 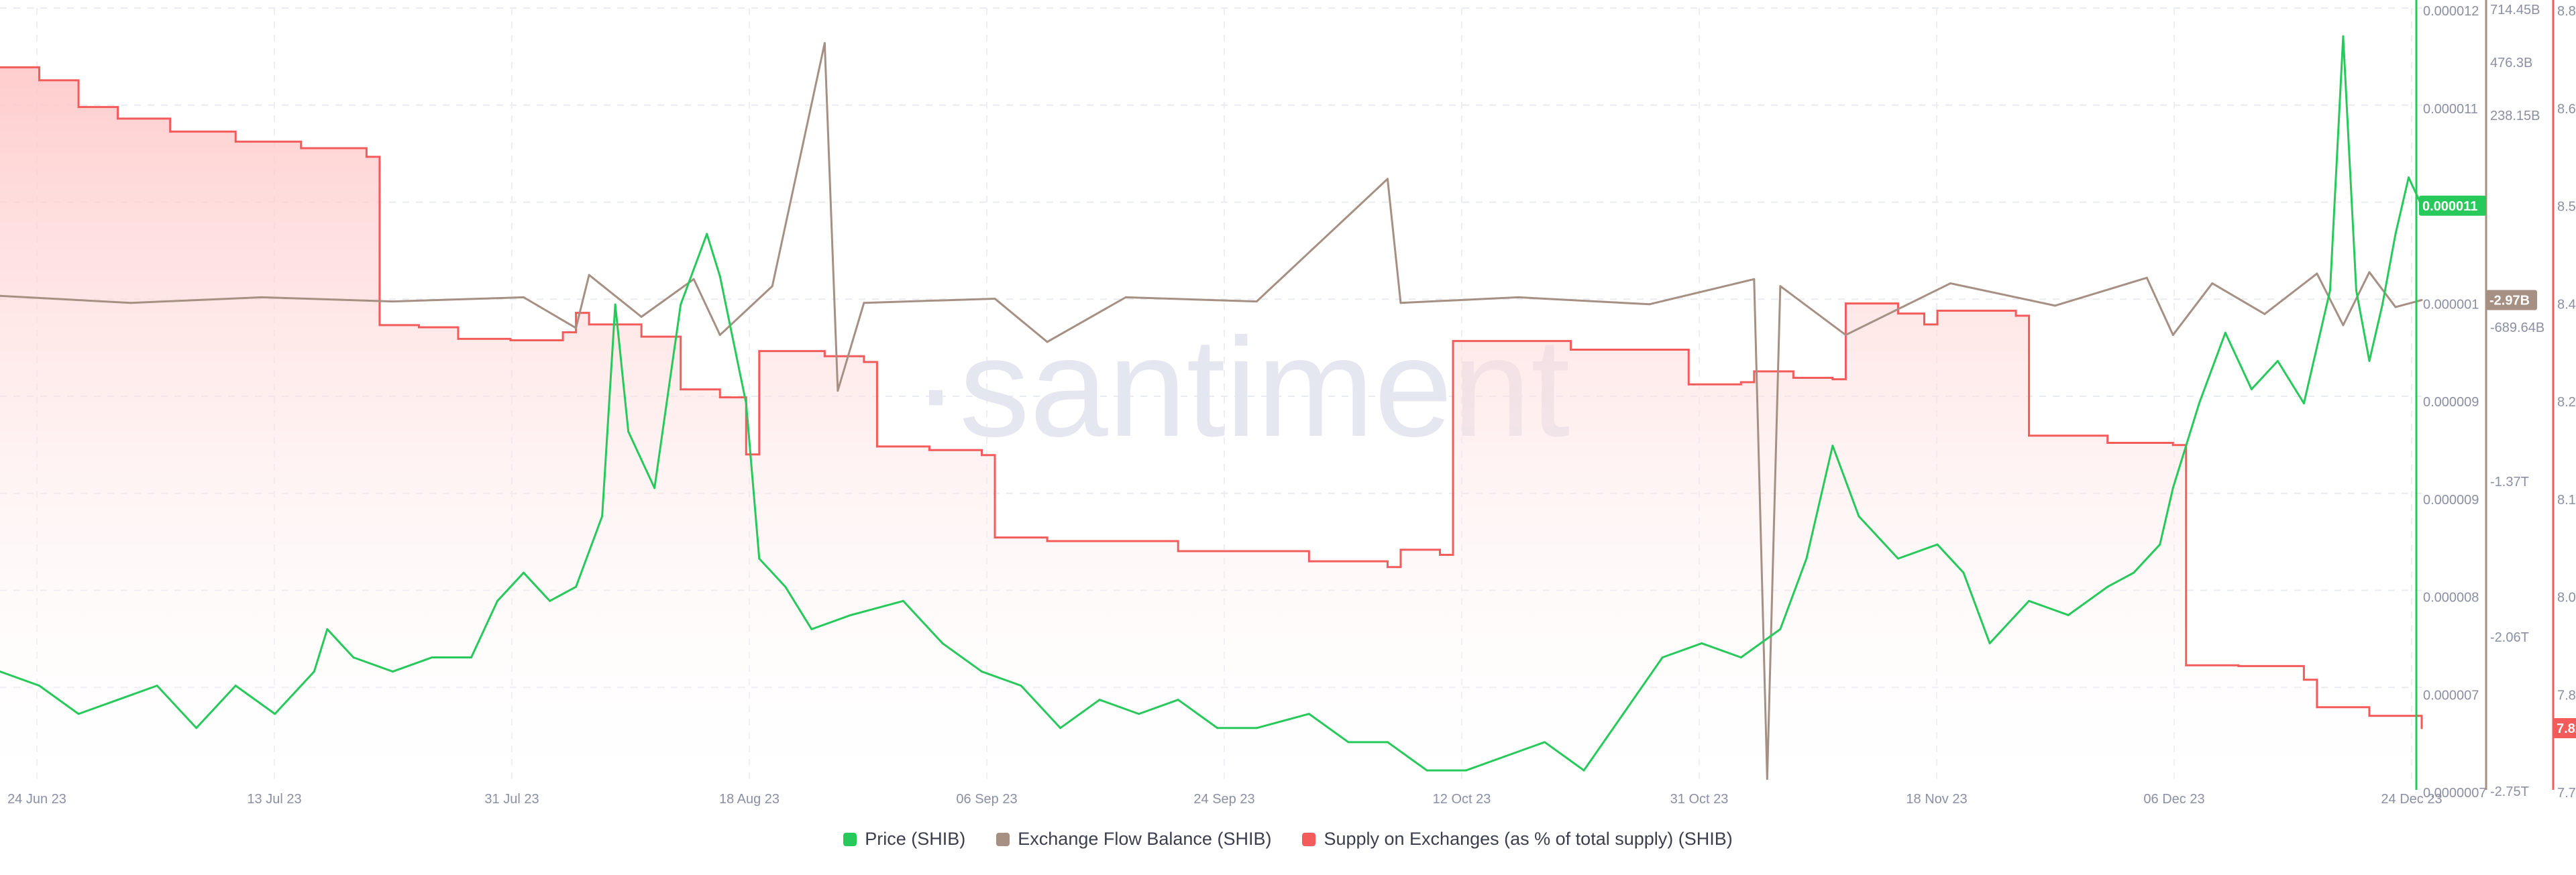 I want to click on price-current-value-label: 0.000011, so click(x=2449, y=206).